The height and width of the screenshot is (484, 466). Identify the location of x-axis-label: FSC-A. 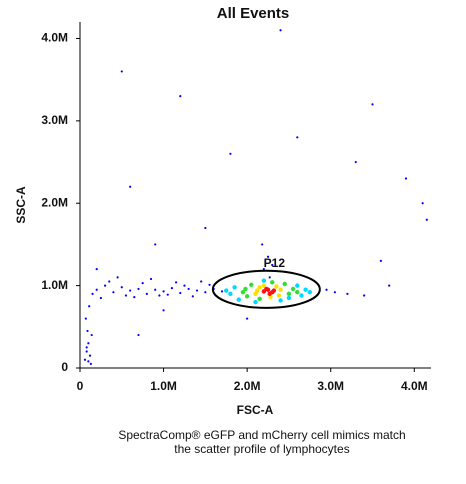
(255, 410).